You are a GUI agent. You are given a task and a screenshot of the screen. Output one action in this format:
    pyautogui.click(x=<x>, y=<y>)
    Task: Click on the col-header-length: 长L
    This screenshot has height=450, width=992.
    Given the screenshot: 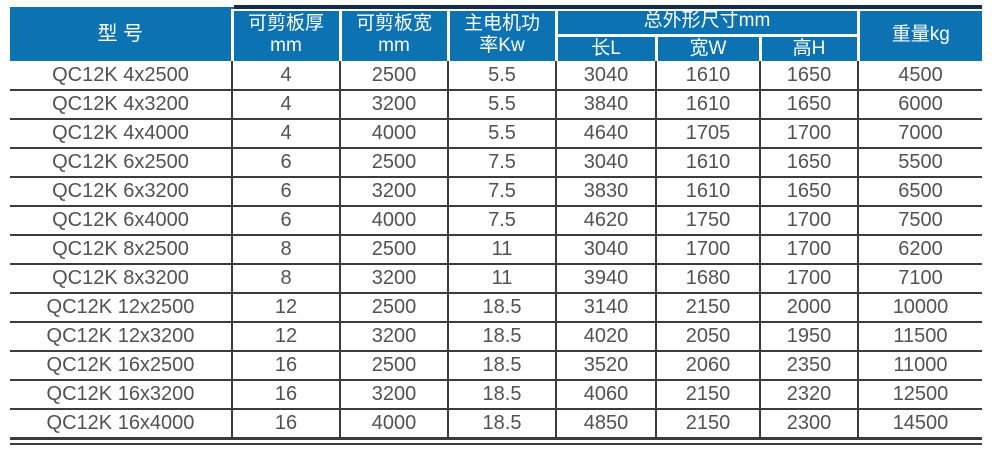 What is the action you would take?
    pyautogui.click(x=605, y=47)
    